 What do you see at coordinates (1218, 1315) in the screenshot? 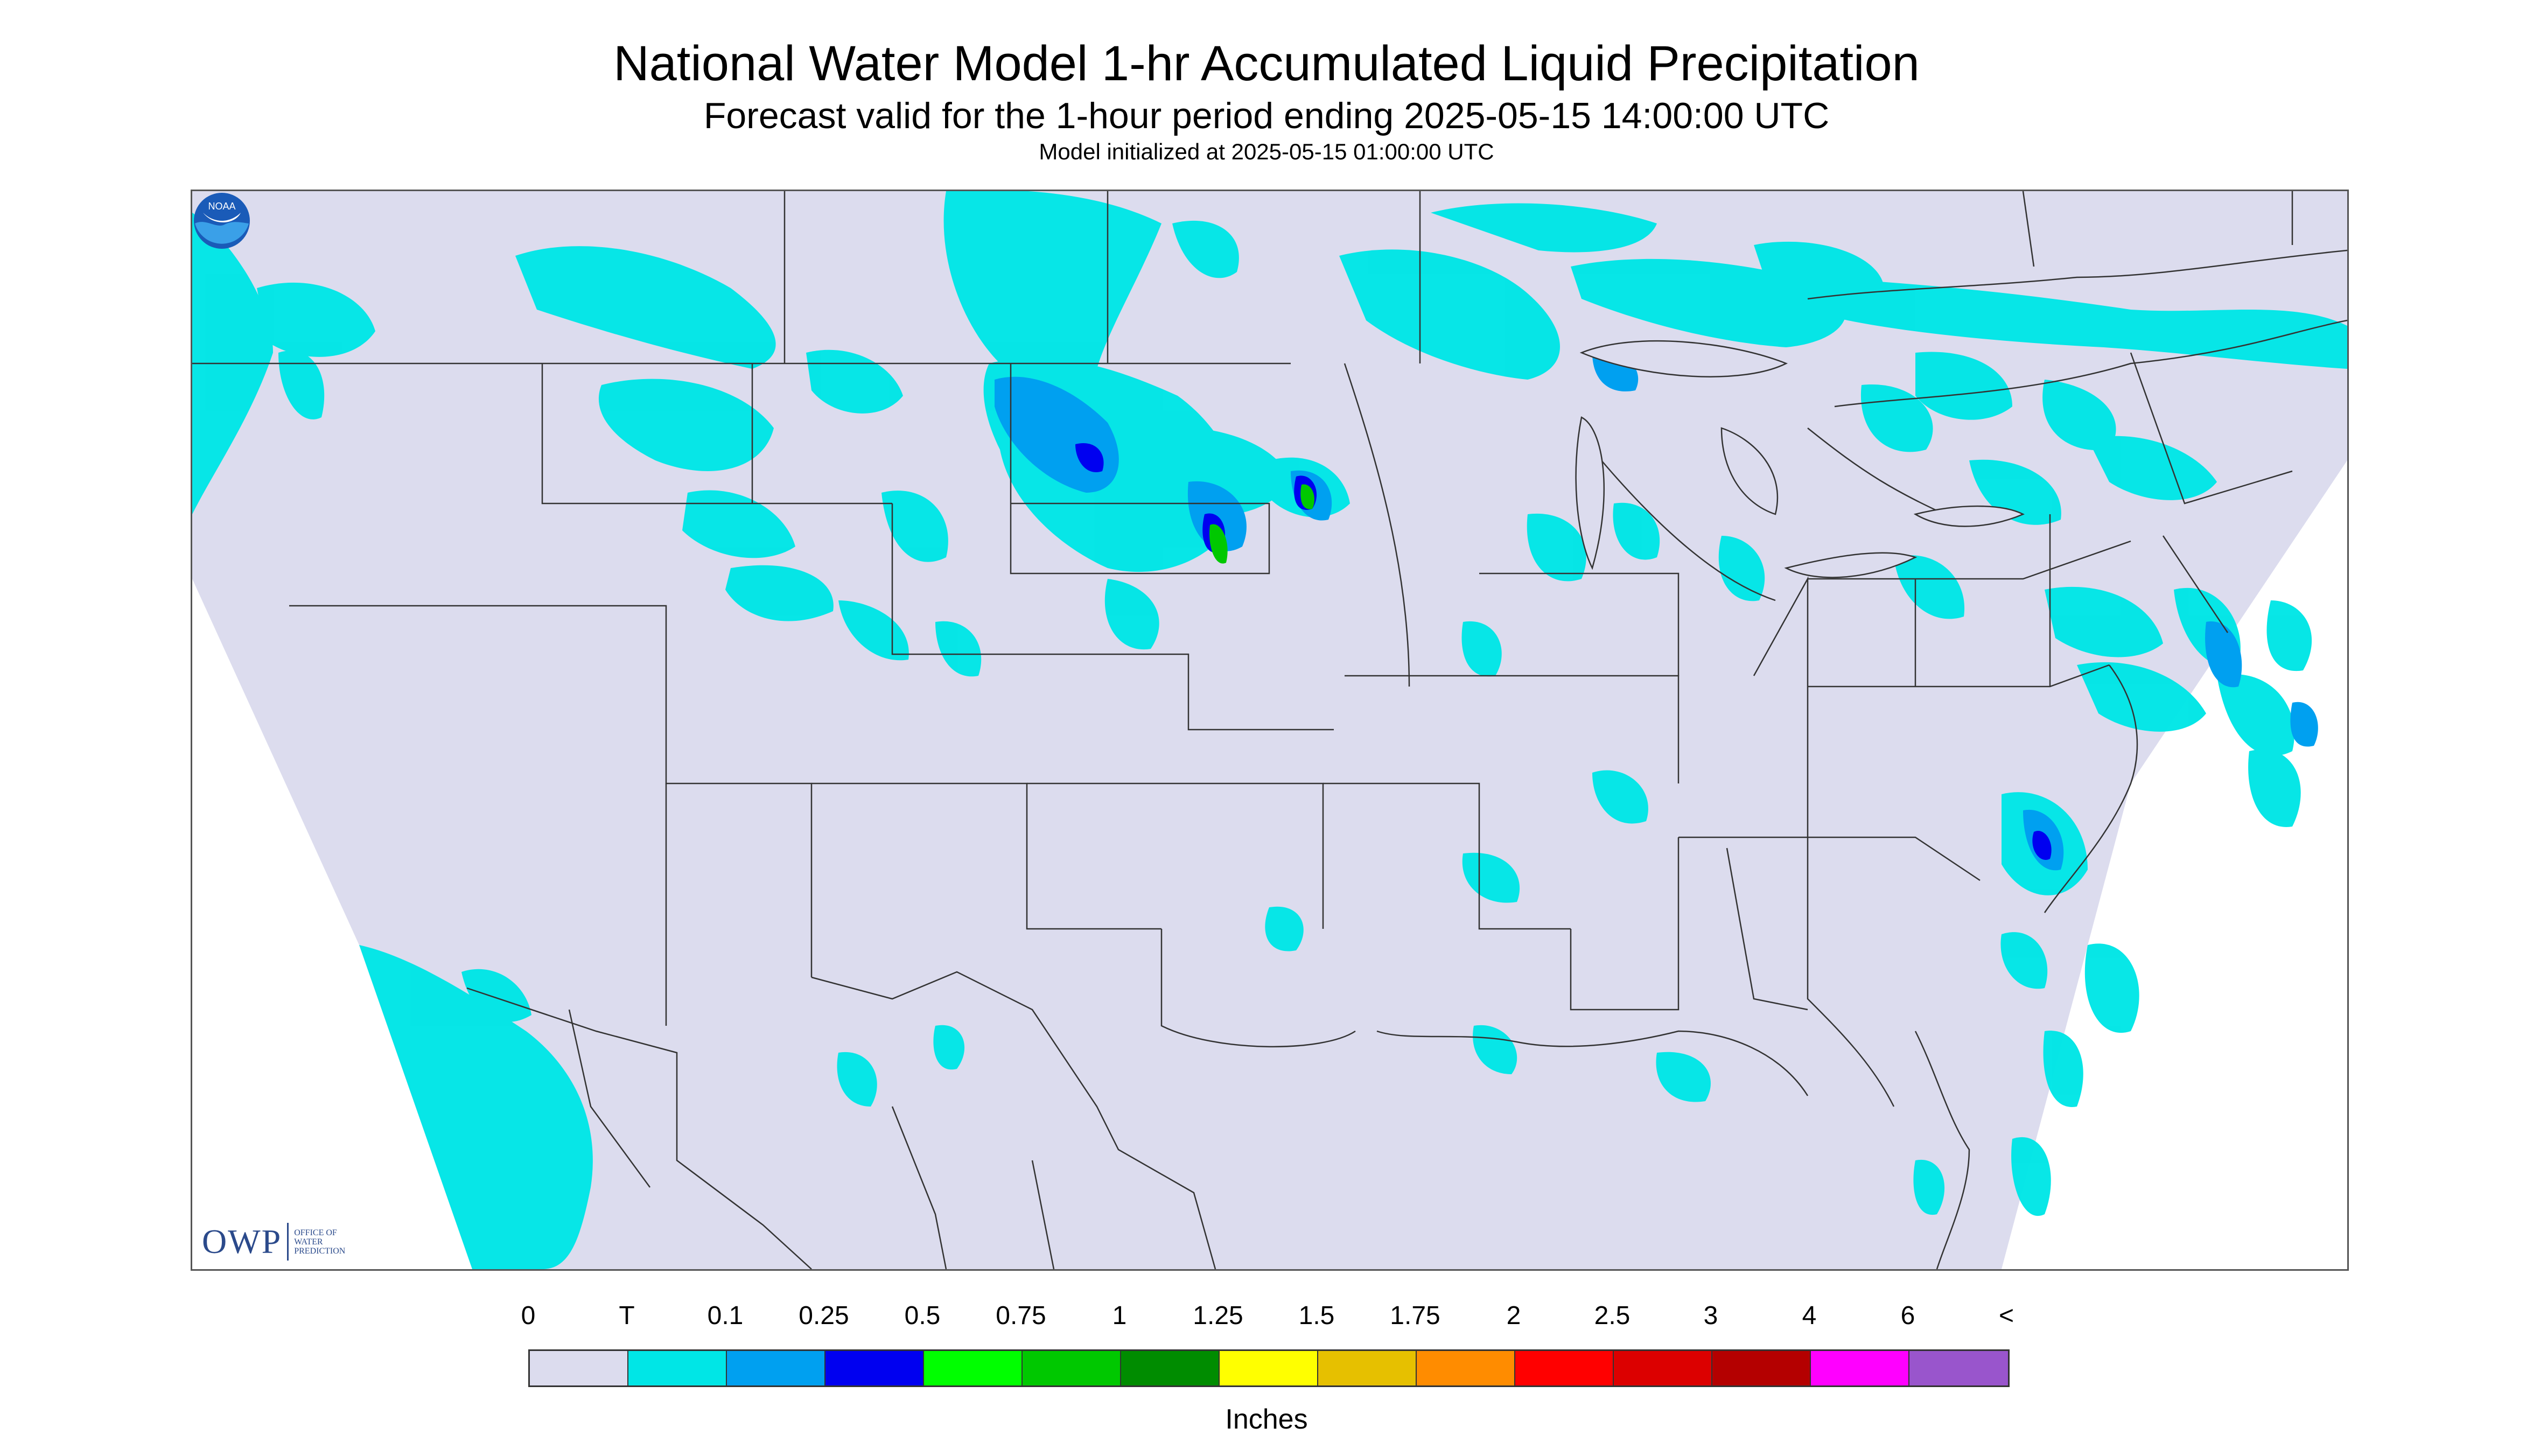
I see `legend-label: 1.25` at bounding box center [1218, 1315].